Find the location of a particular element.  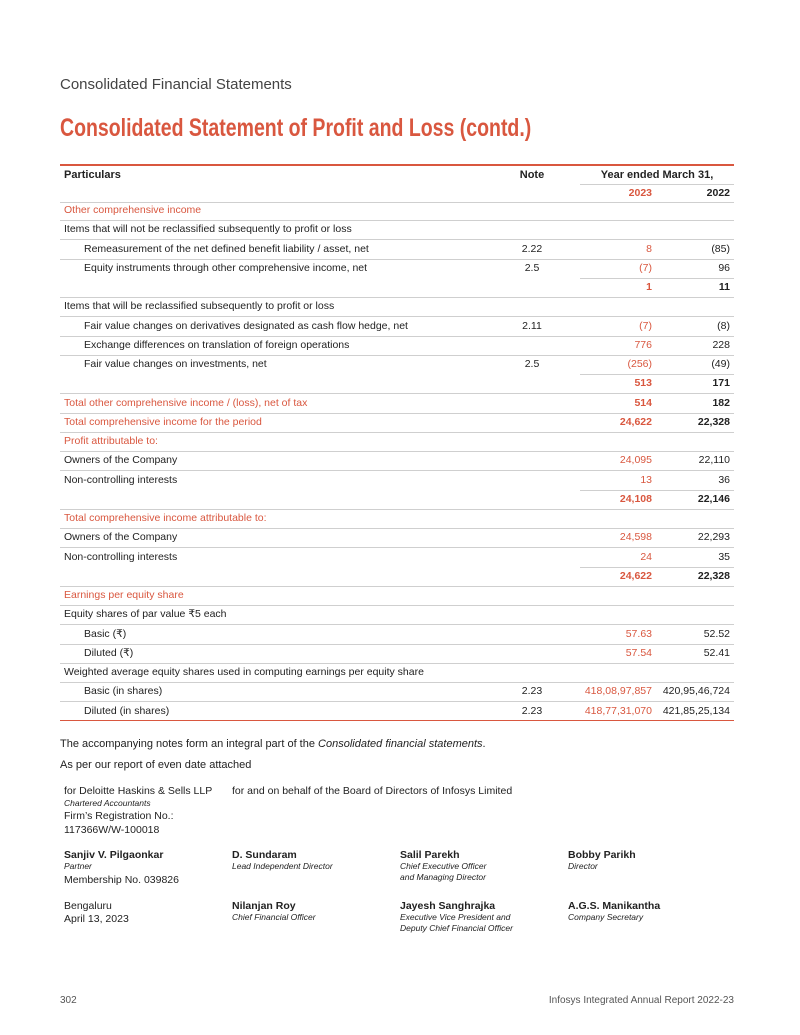

value-2022: 22,328 is located at coordinates (713, 575).